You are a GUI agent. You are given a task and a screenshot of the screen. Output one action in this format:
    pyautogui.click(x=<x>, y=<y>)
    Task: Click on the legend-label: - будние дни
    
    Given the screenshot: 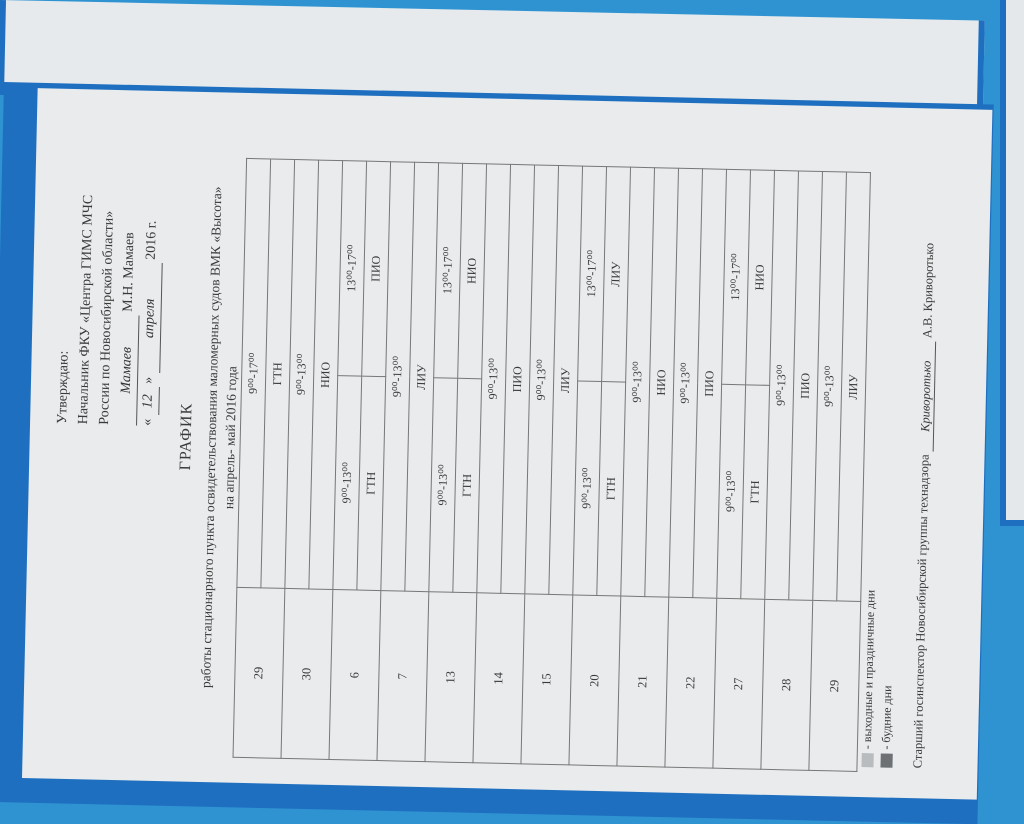 What is the action you would take?
    pyautogui.click(x=886, y=717)
    